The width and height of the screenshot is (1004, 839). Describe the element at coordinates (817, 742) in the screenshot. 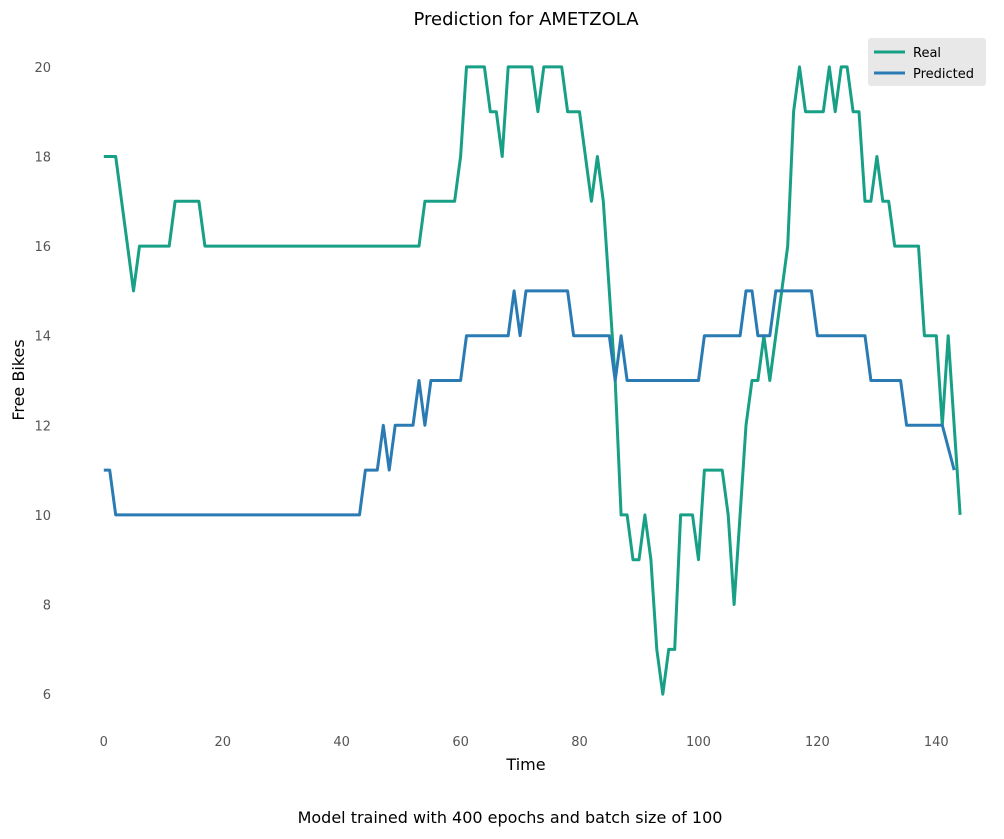

I see `x-tick-label: 120` at that location.